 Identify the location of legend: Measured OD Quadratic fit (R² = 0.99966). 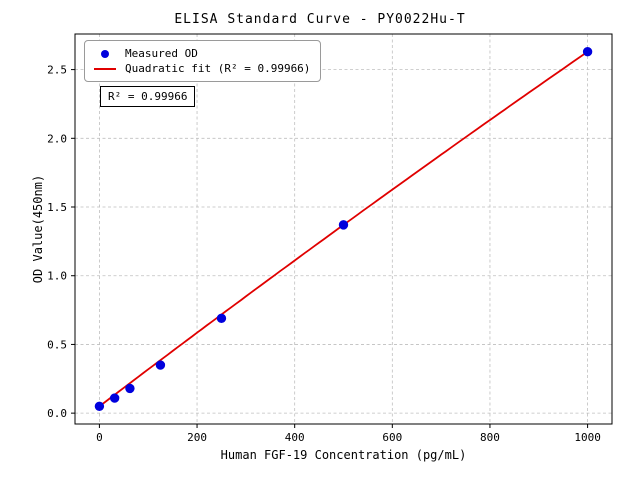
(203, 61).